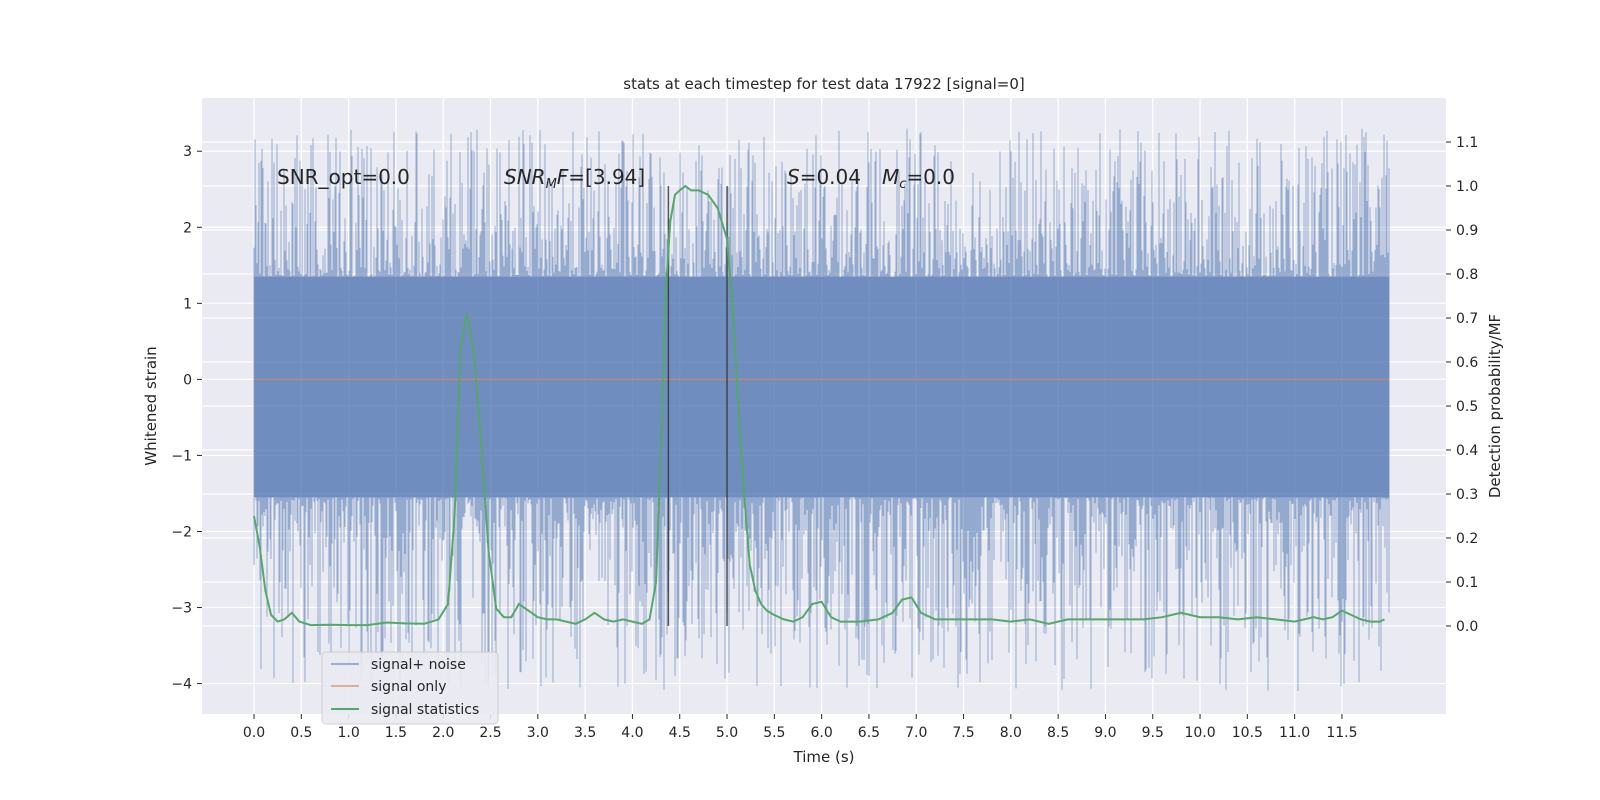 The image size is (1600, 800). Describe the element at coordinates (916, 733) in the screenshot. I see `x-tick-label: 7.0` at that location.